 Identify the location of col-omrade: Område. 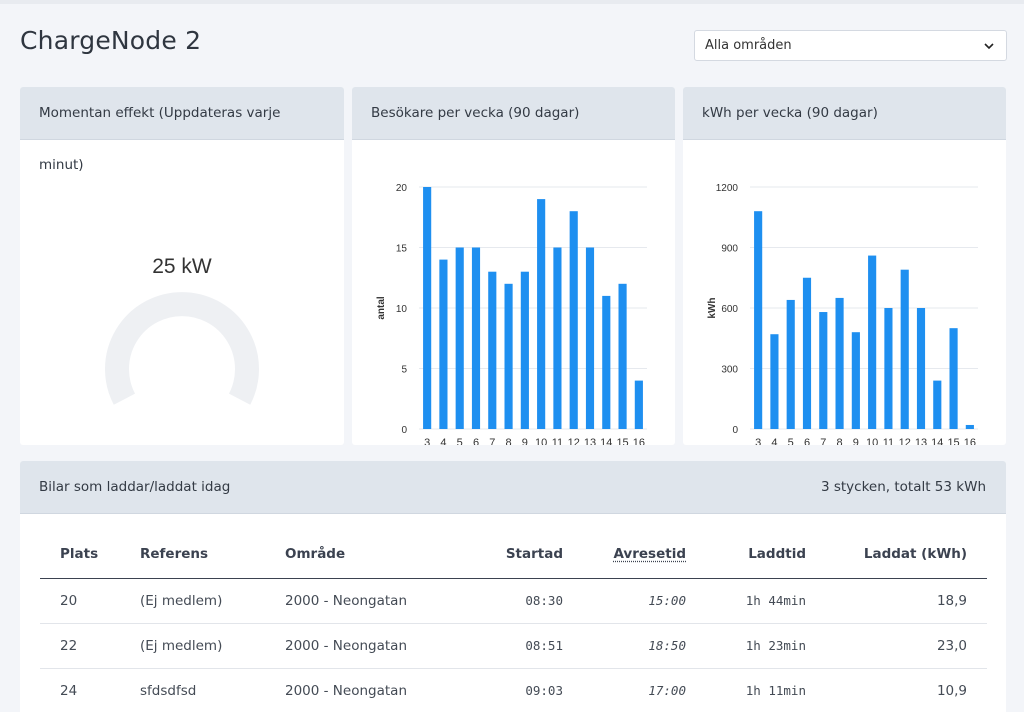
(357, 555).